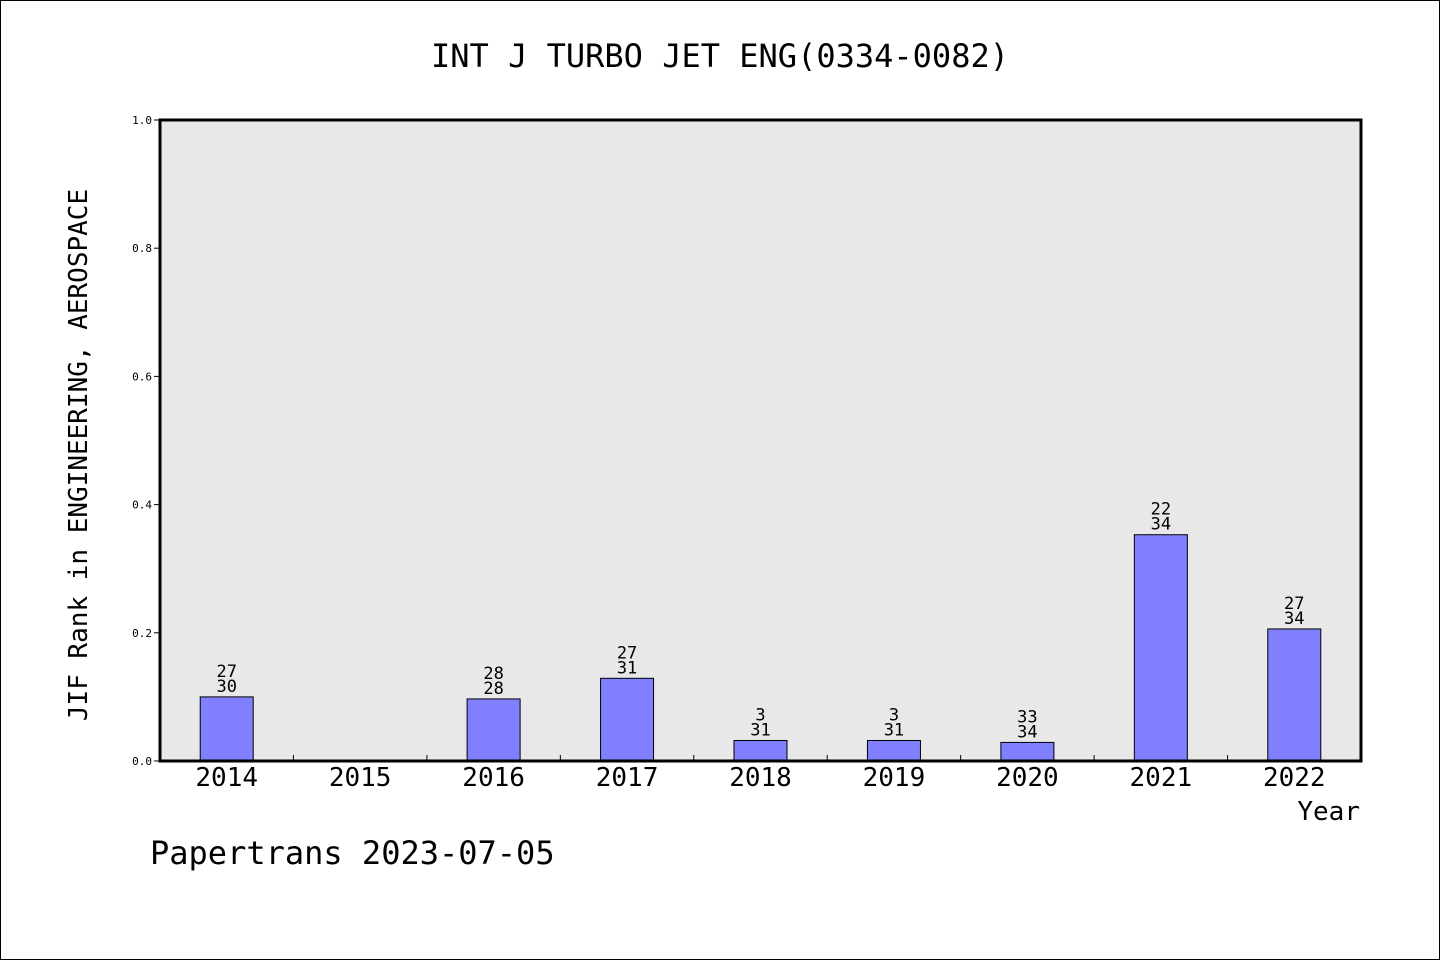 The image size is (1440, 960). Describe the element at coordinates (226, 778) in the screenshot. I see `x-tick-label: 2014` at that location.